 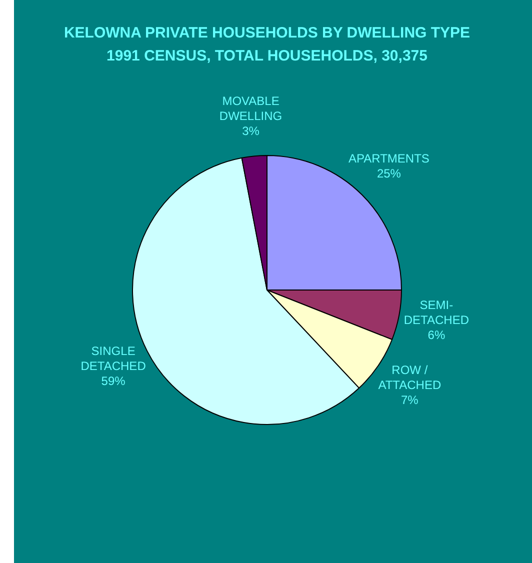 What do you see at coordinates (267, 33) in the screenshot?
I see `chart-title: KELOWNA PRIVATE HOUSEHOLDS BY DWELLING TYPE` at bounding box center [267, 33].